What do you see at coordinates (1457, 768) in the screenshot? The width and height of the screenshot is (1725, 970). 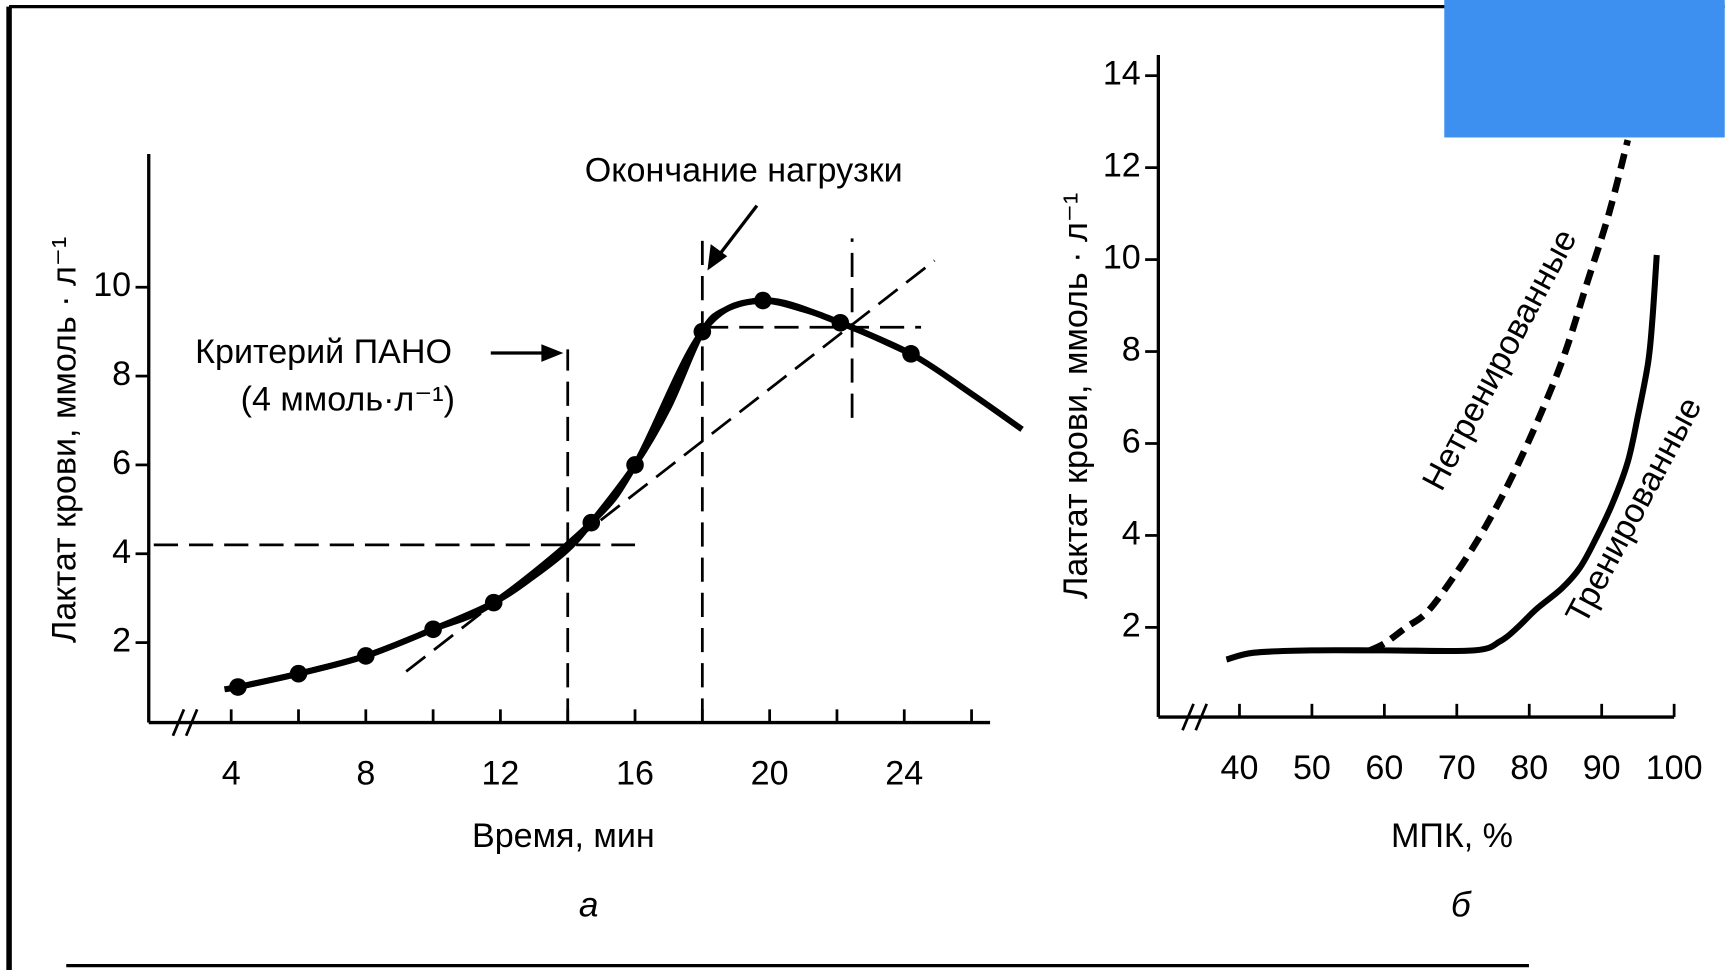 I see `x-tick-label: 70` at bounding box center [1457, 768].